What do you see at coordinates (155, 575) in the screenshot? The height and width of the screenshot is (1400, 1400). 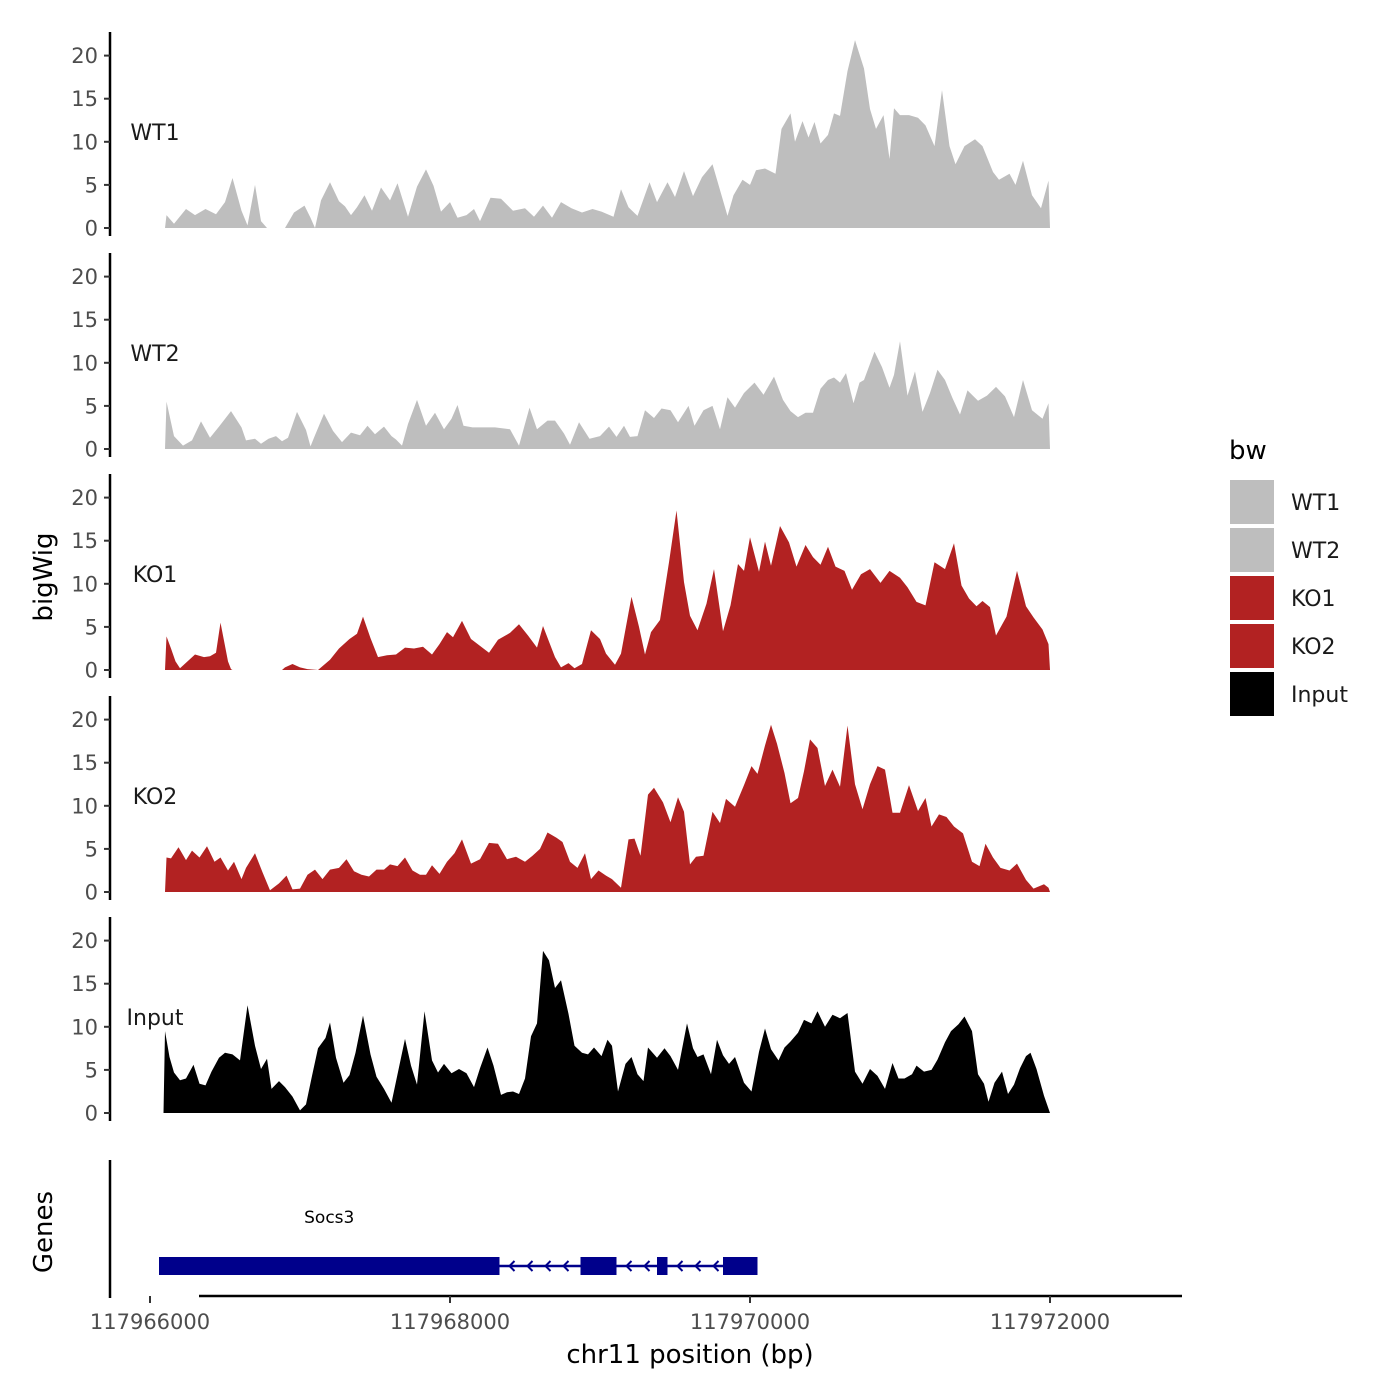 I see `track-label-ko1: KO1` at bounding box center [155, 575].